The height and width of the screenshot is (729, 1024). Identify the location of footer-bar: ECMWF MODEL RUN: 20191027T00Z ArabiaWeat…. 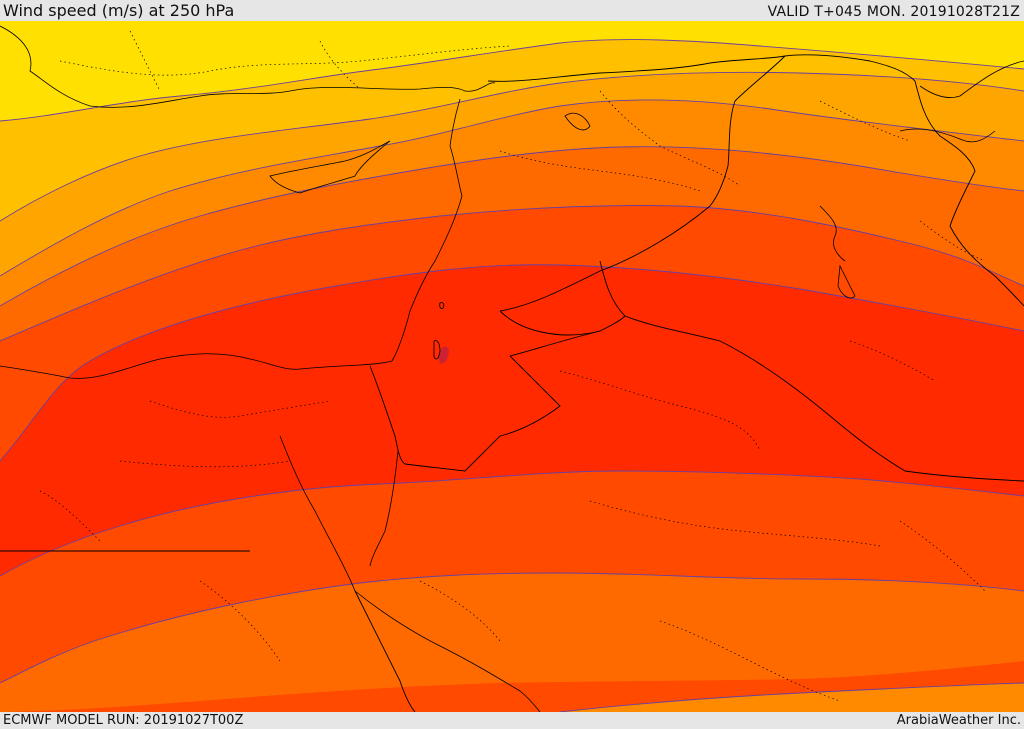
(512, 720).